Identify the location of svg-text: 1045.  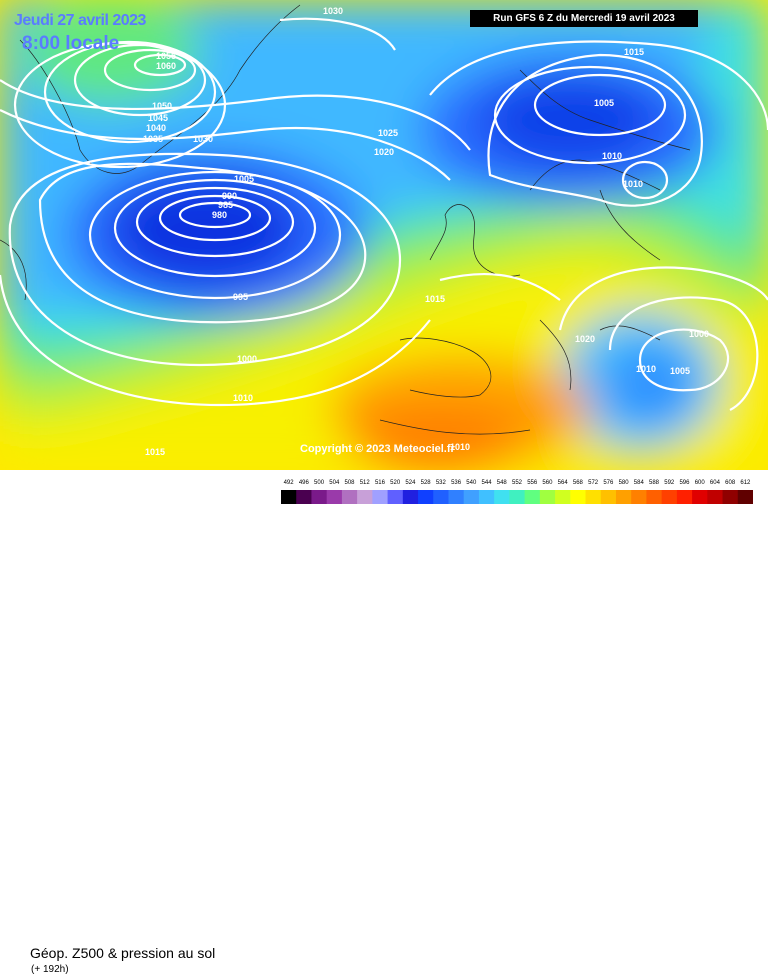
(158, 118).